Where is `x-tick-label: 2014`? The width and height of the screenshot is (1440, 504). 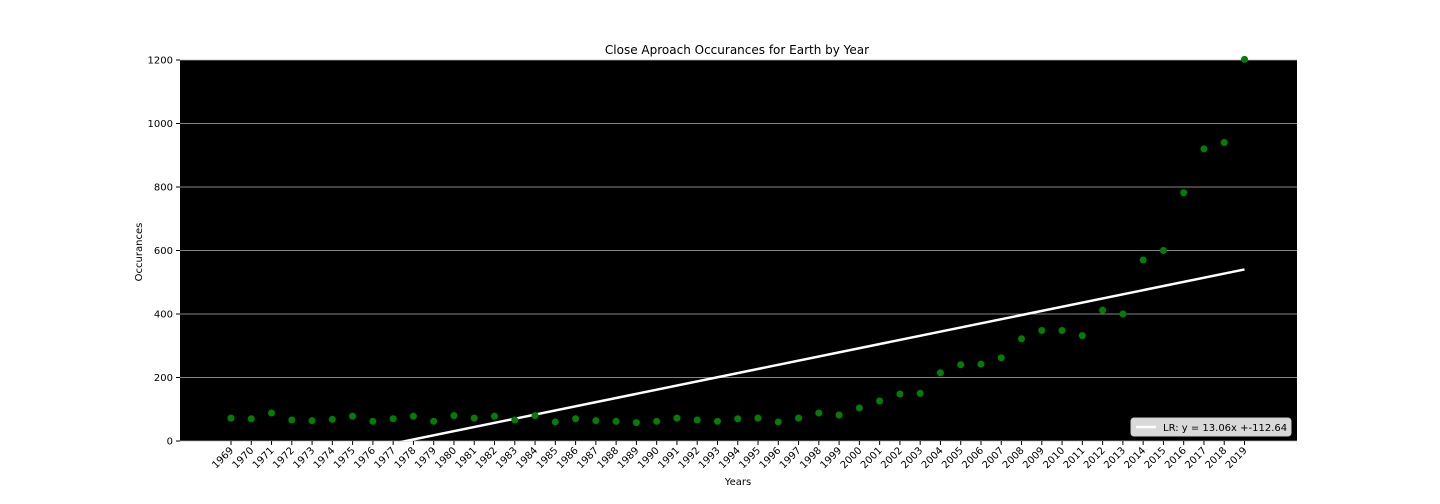 x-tick-label: 2014 is located at coordinates (1135, 458).